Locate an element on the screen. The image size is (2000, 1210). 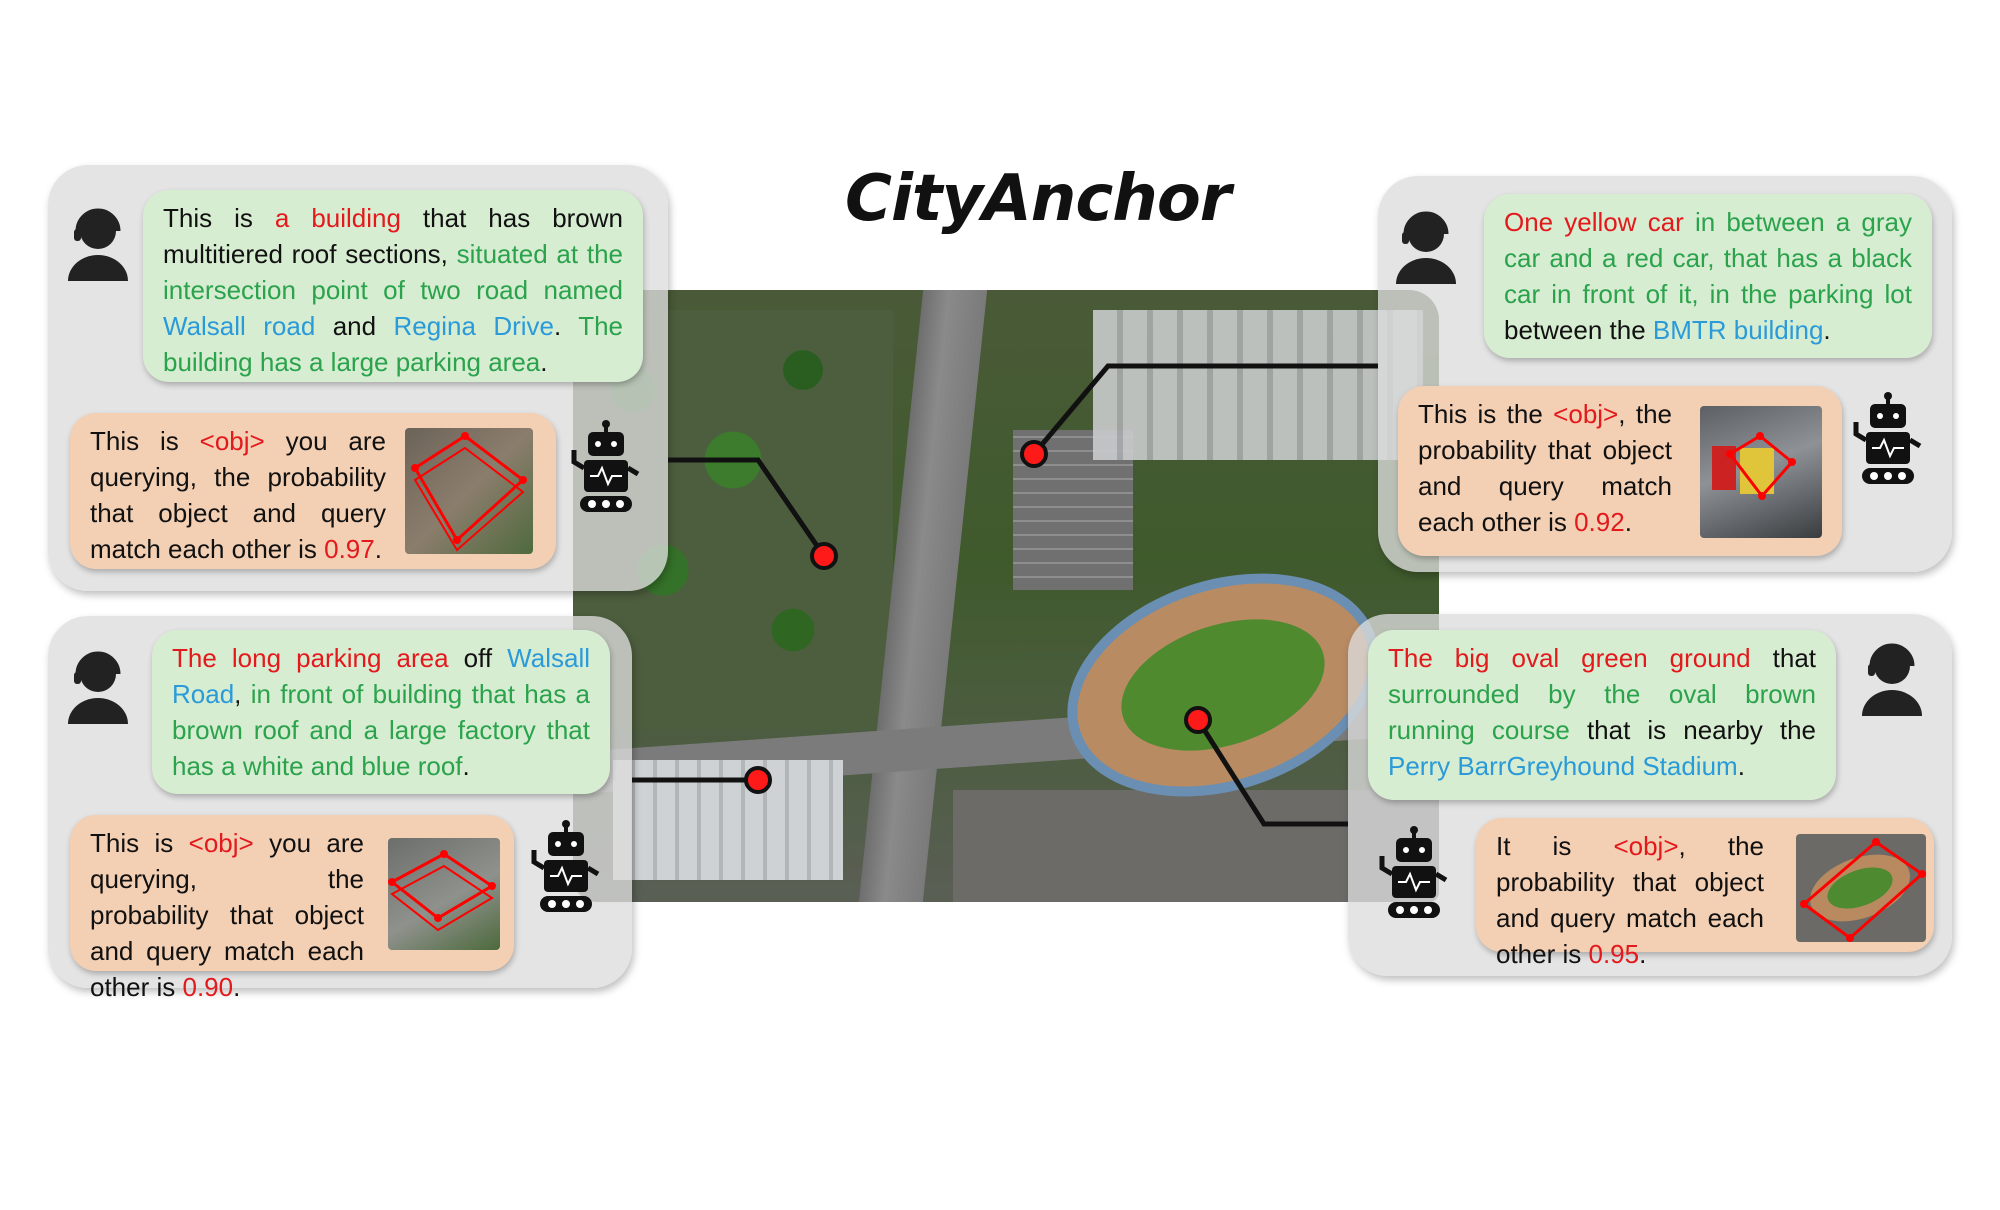
text-segment-red: The long parking area is located at coordinates (310, 658).